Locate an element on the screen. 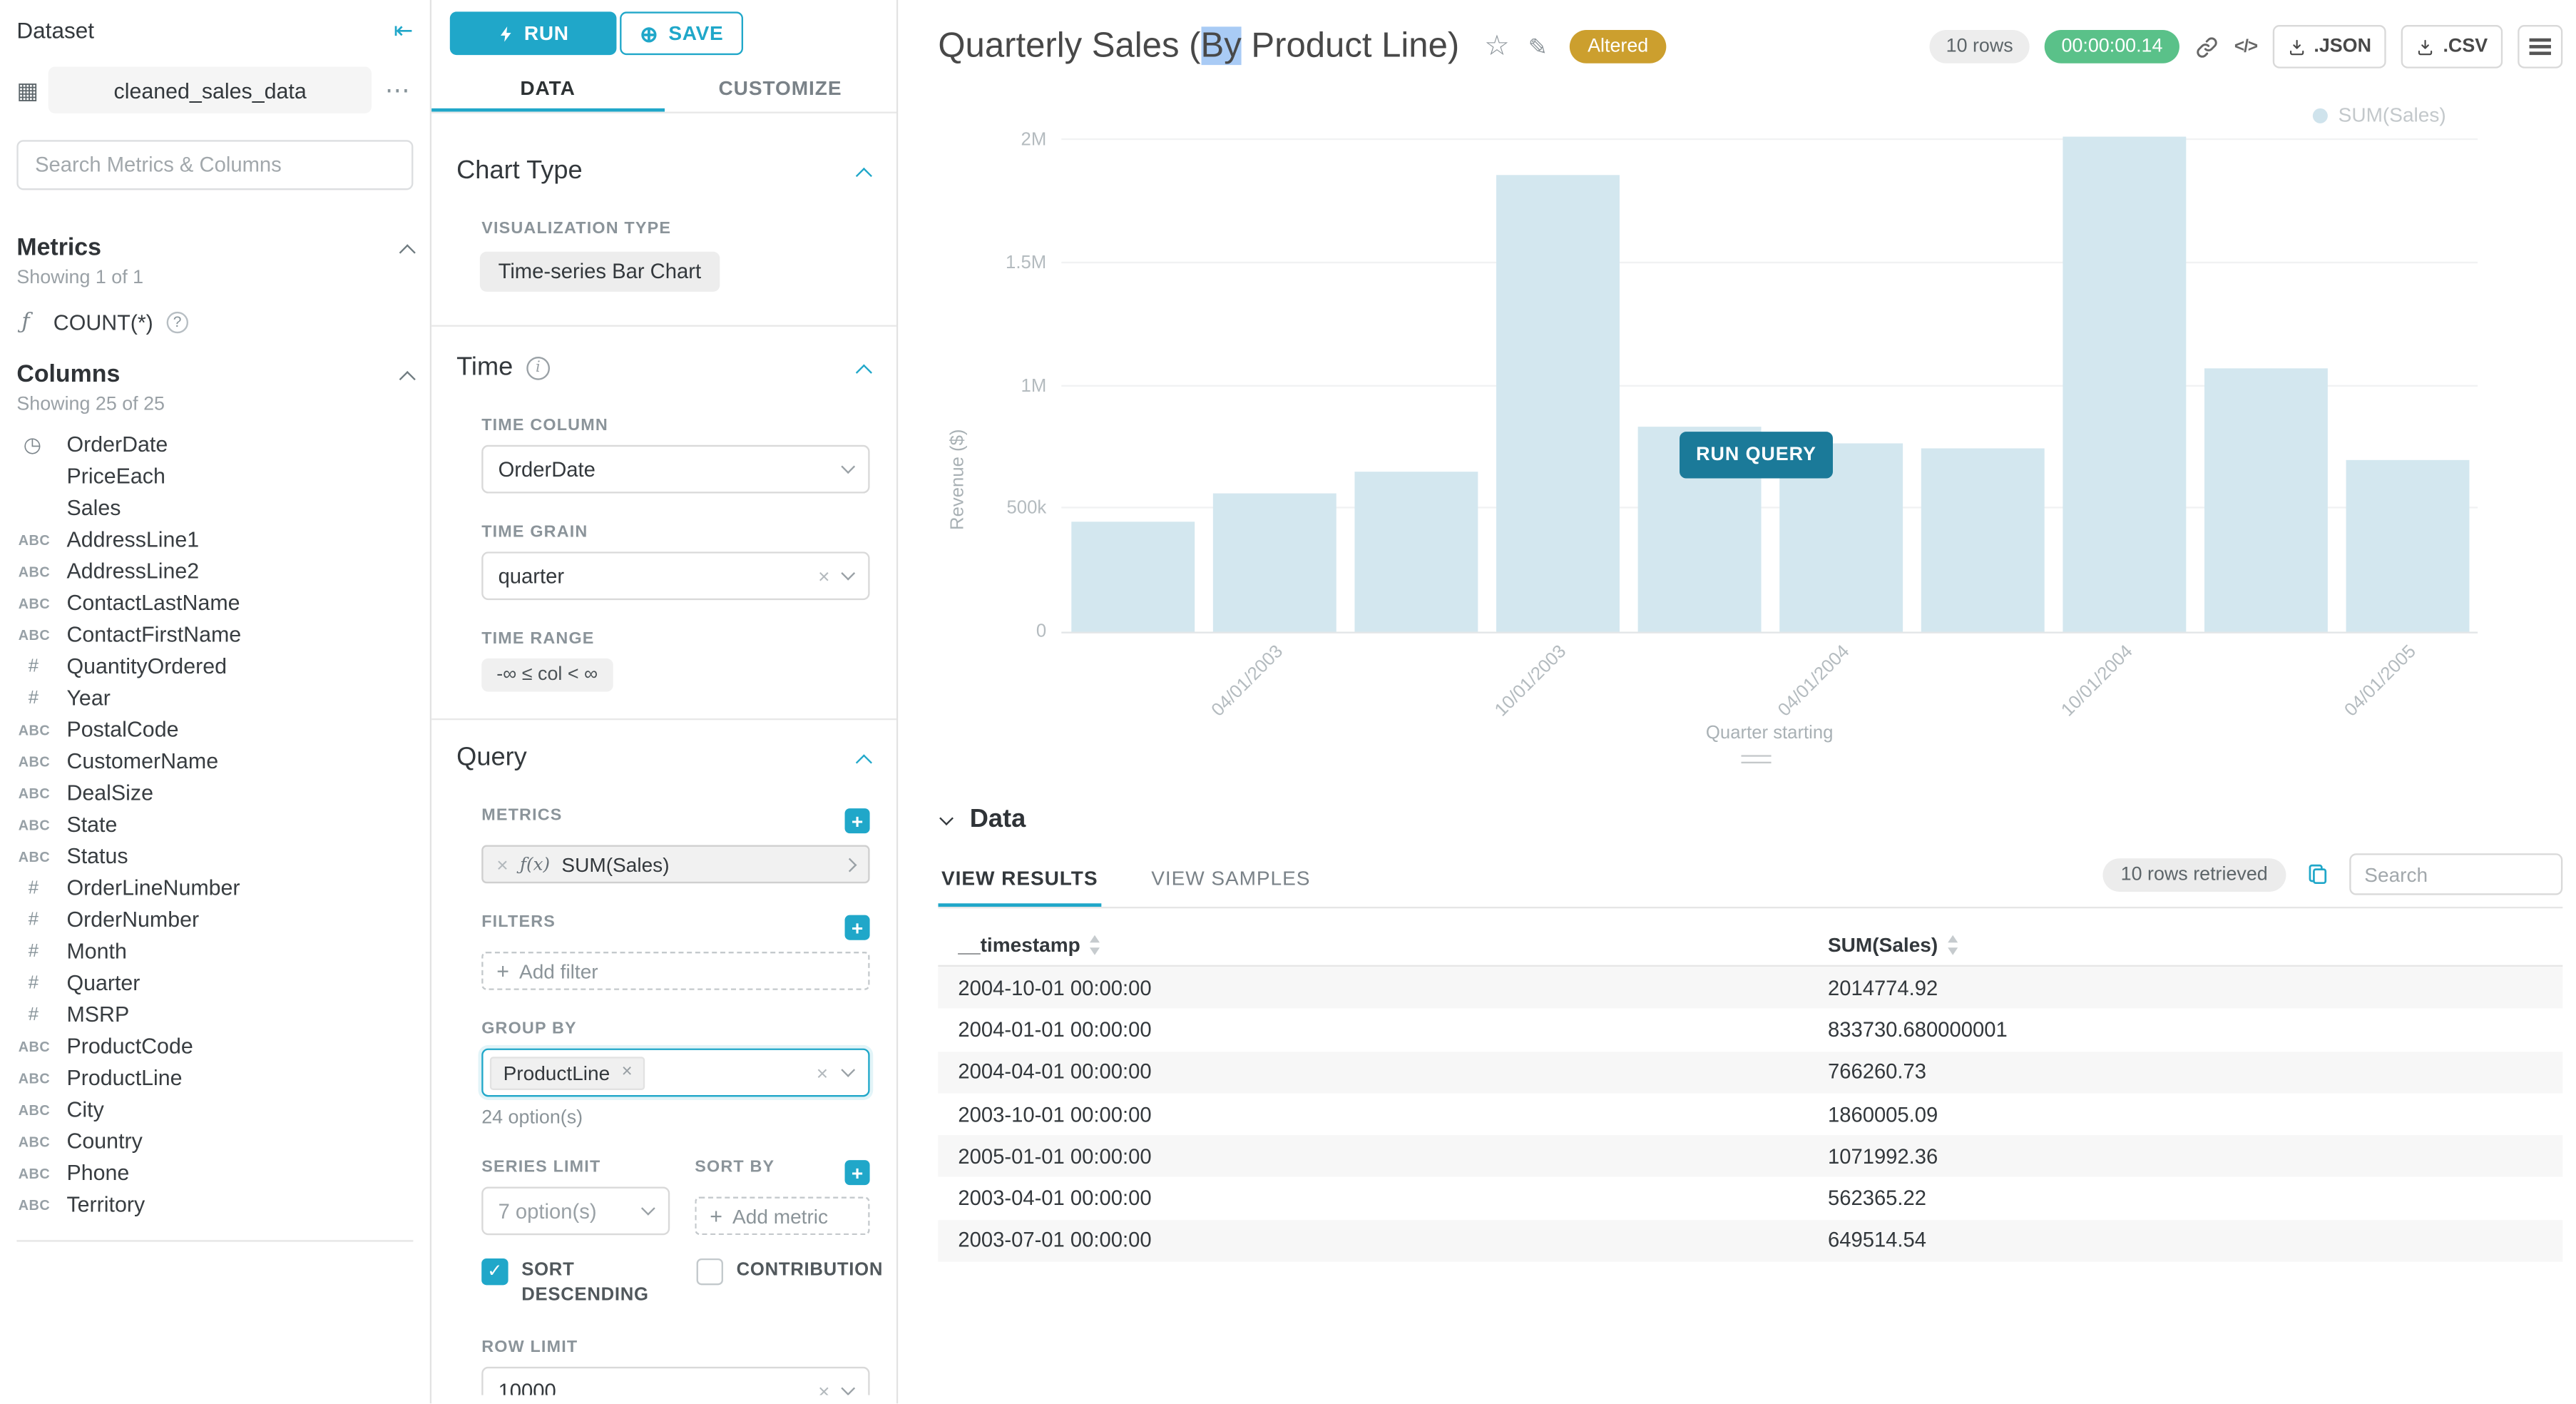 This screenshot has width=2576, height=1404. data-search-input is located at coordinates (2456, 874).